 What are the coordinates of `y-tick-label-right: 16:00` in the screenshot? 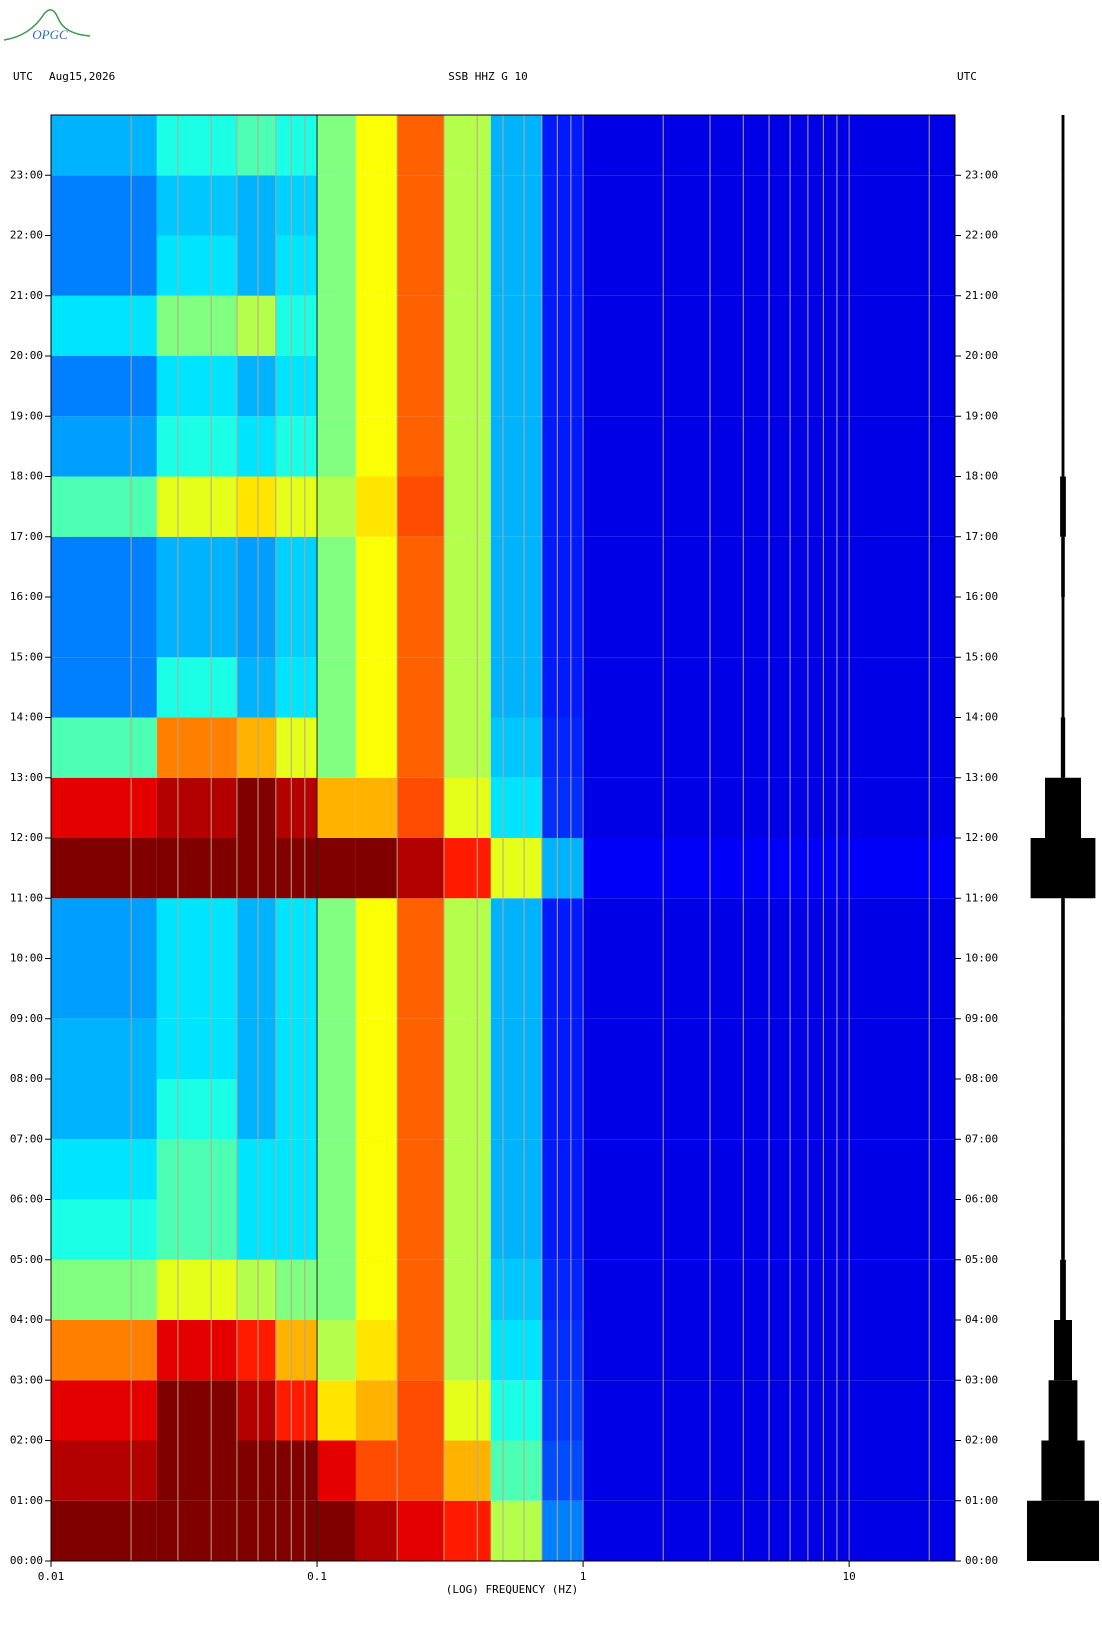 It's located at (981, 596).